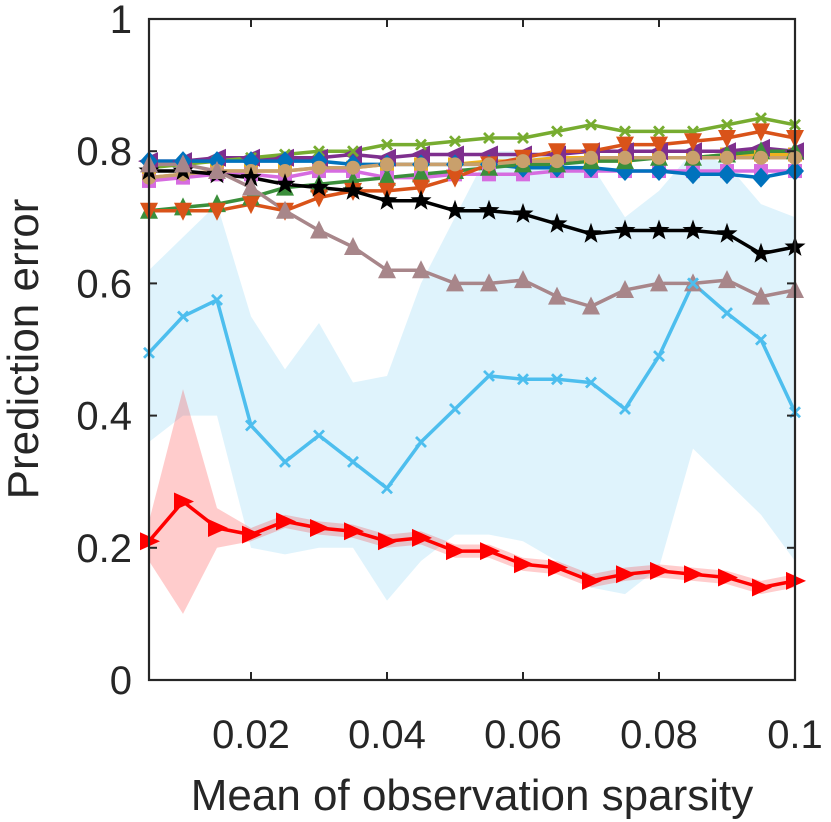  I want to click on x-tick-label: 0.02, so click(251, 735).